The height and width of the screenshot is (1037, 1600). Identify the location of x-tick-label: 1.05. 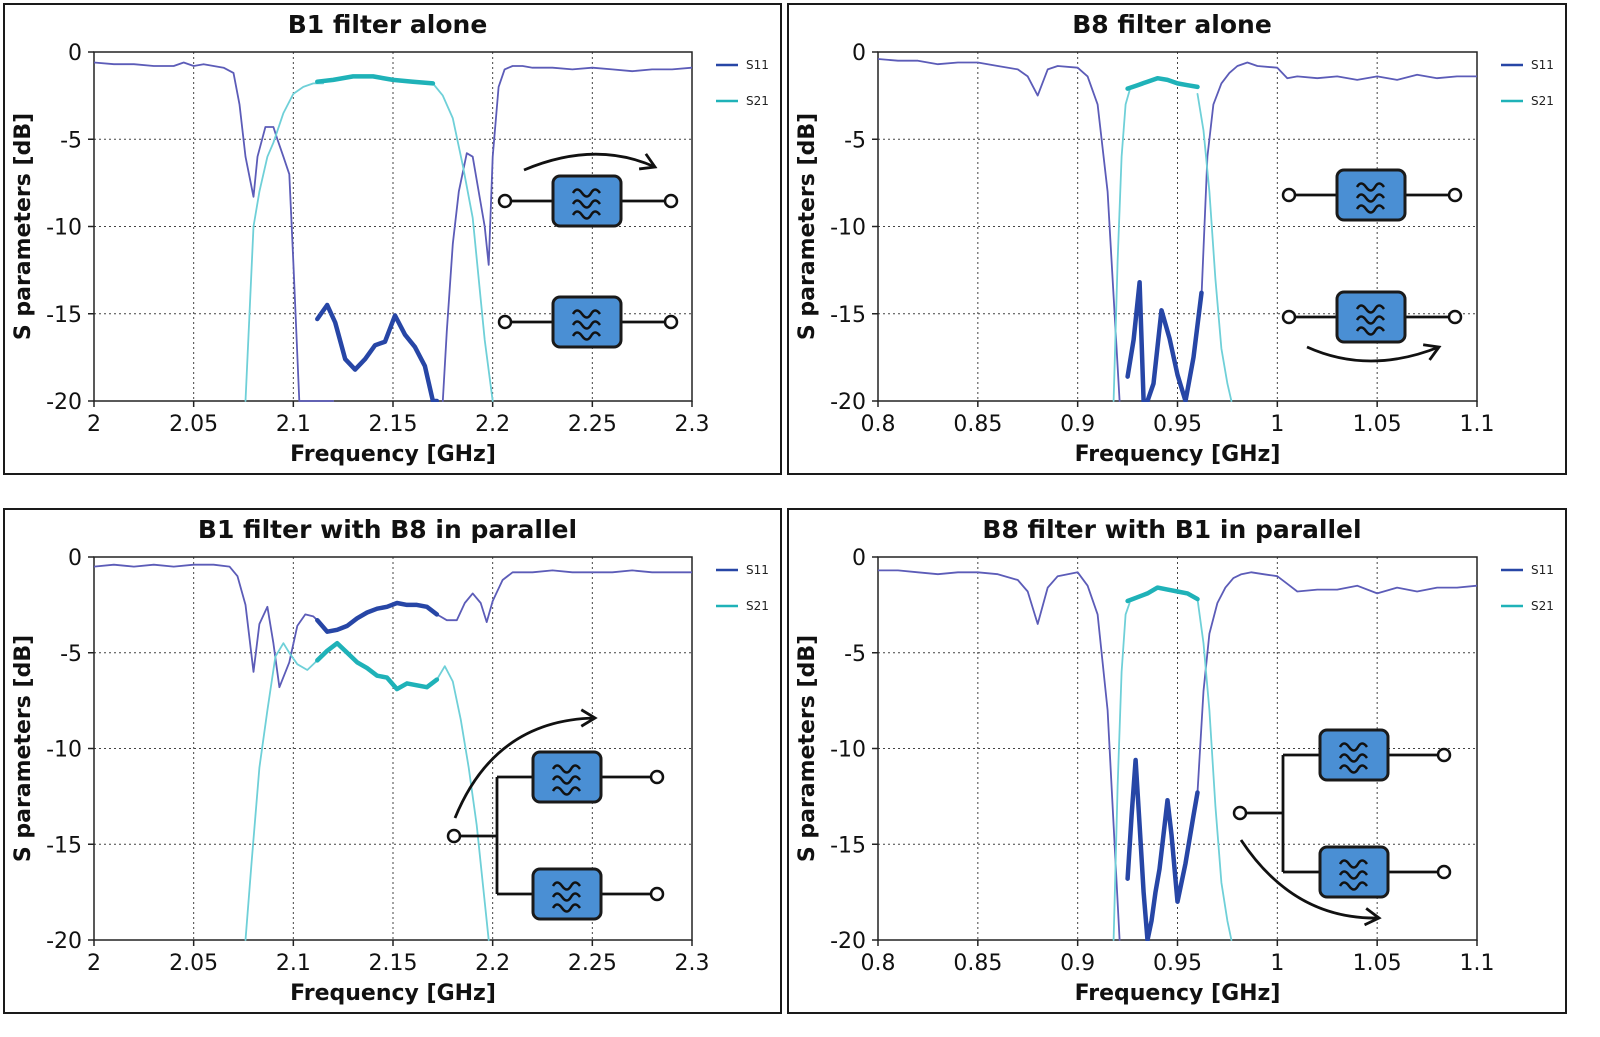
(1377, 963).